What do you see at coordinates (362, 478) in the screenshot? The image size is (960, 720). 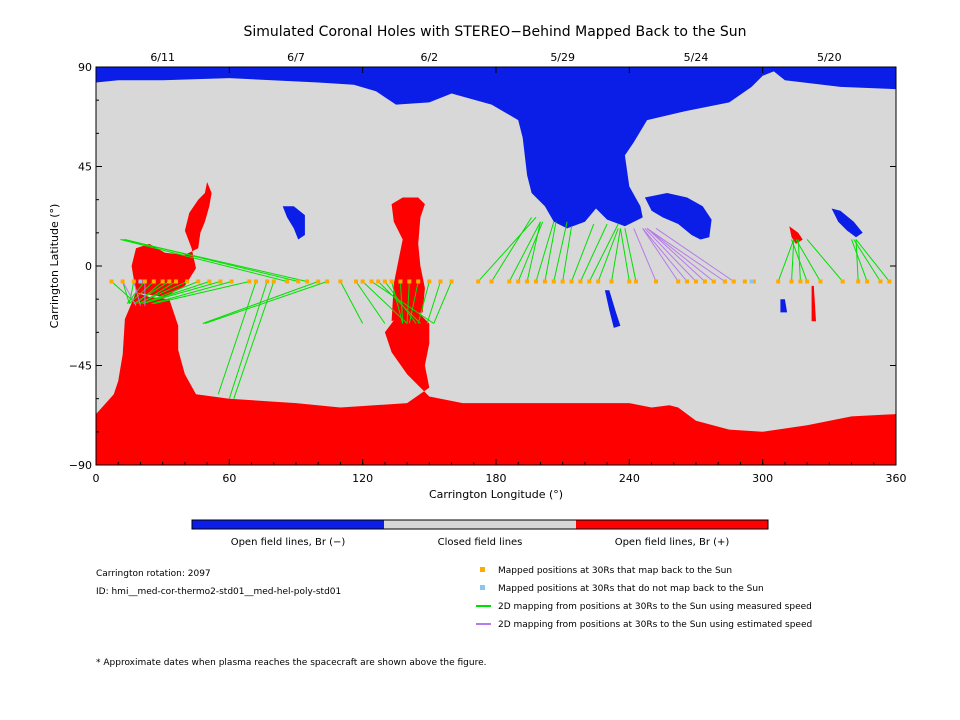 I see `x-tick-label: 120` at bounding box center [362, 478].